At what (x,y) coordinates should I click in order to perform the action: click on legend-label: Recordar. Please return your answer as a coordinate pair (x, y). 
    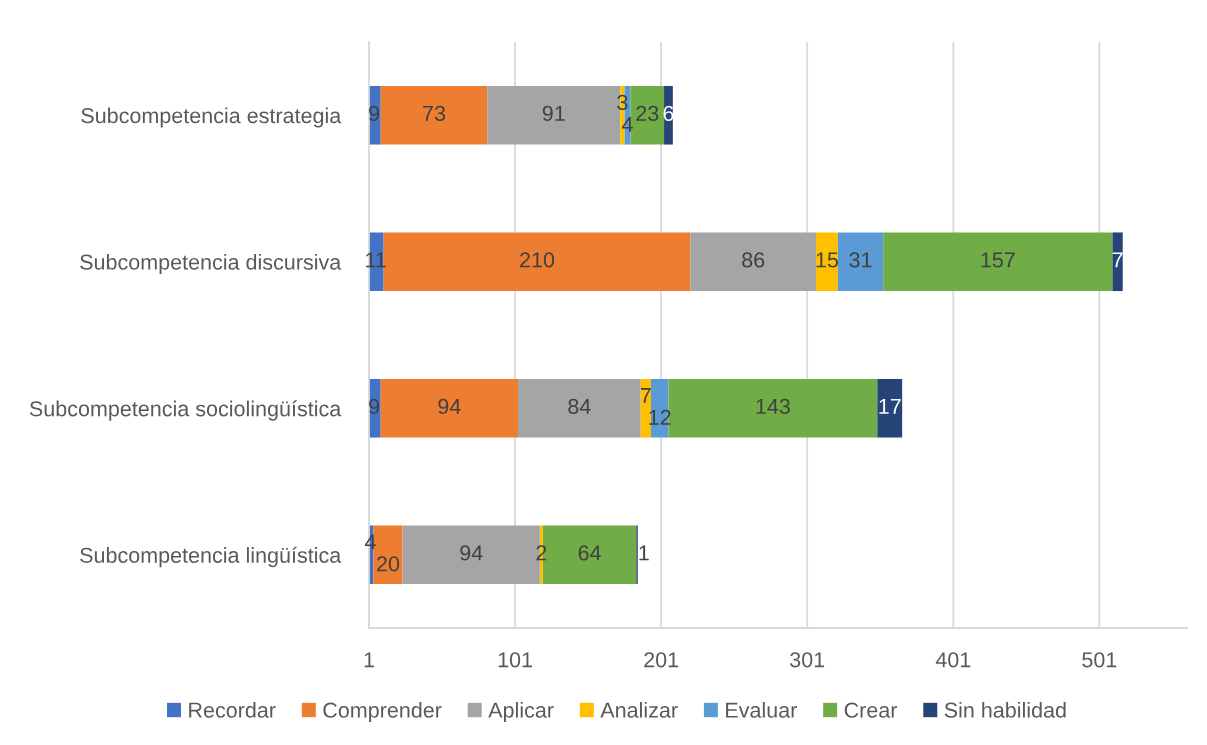
    Looking at the image, I should click on (232, 709).